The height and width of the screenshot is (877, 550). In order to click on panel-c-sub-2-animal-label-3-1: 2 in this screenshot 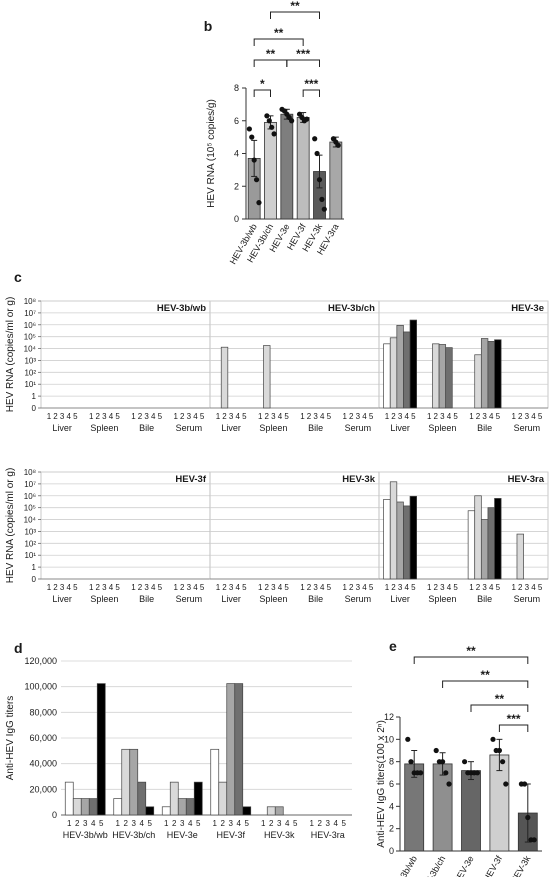, I will do `click(520, 416)`.